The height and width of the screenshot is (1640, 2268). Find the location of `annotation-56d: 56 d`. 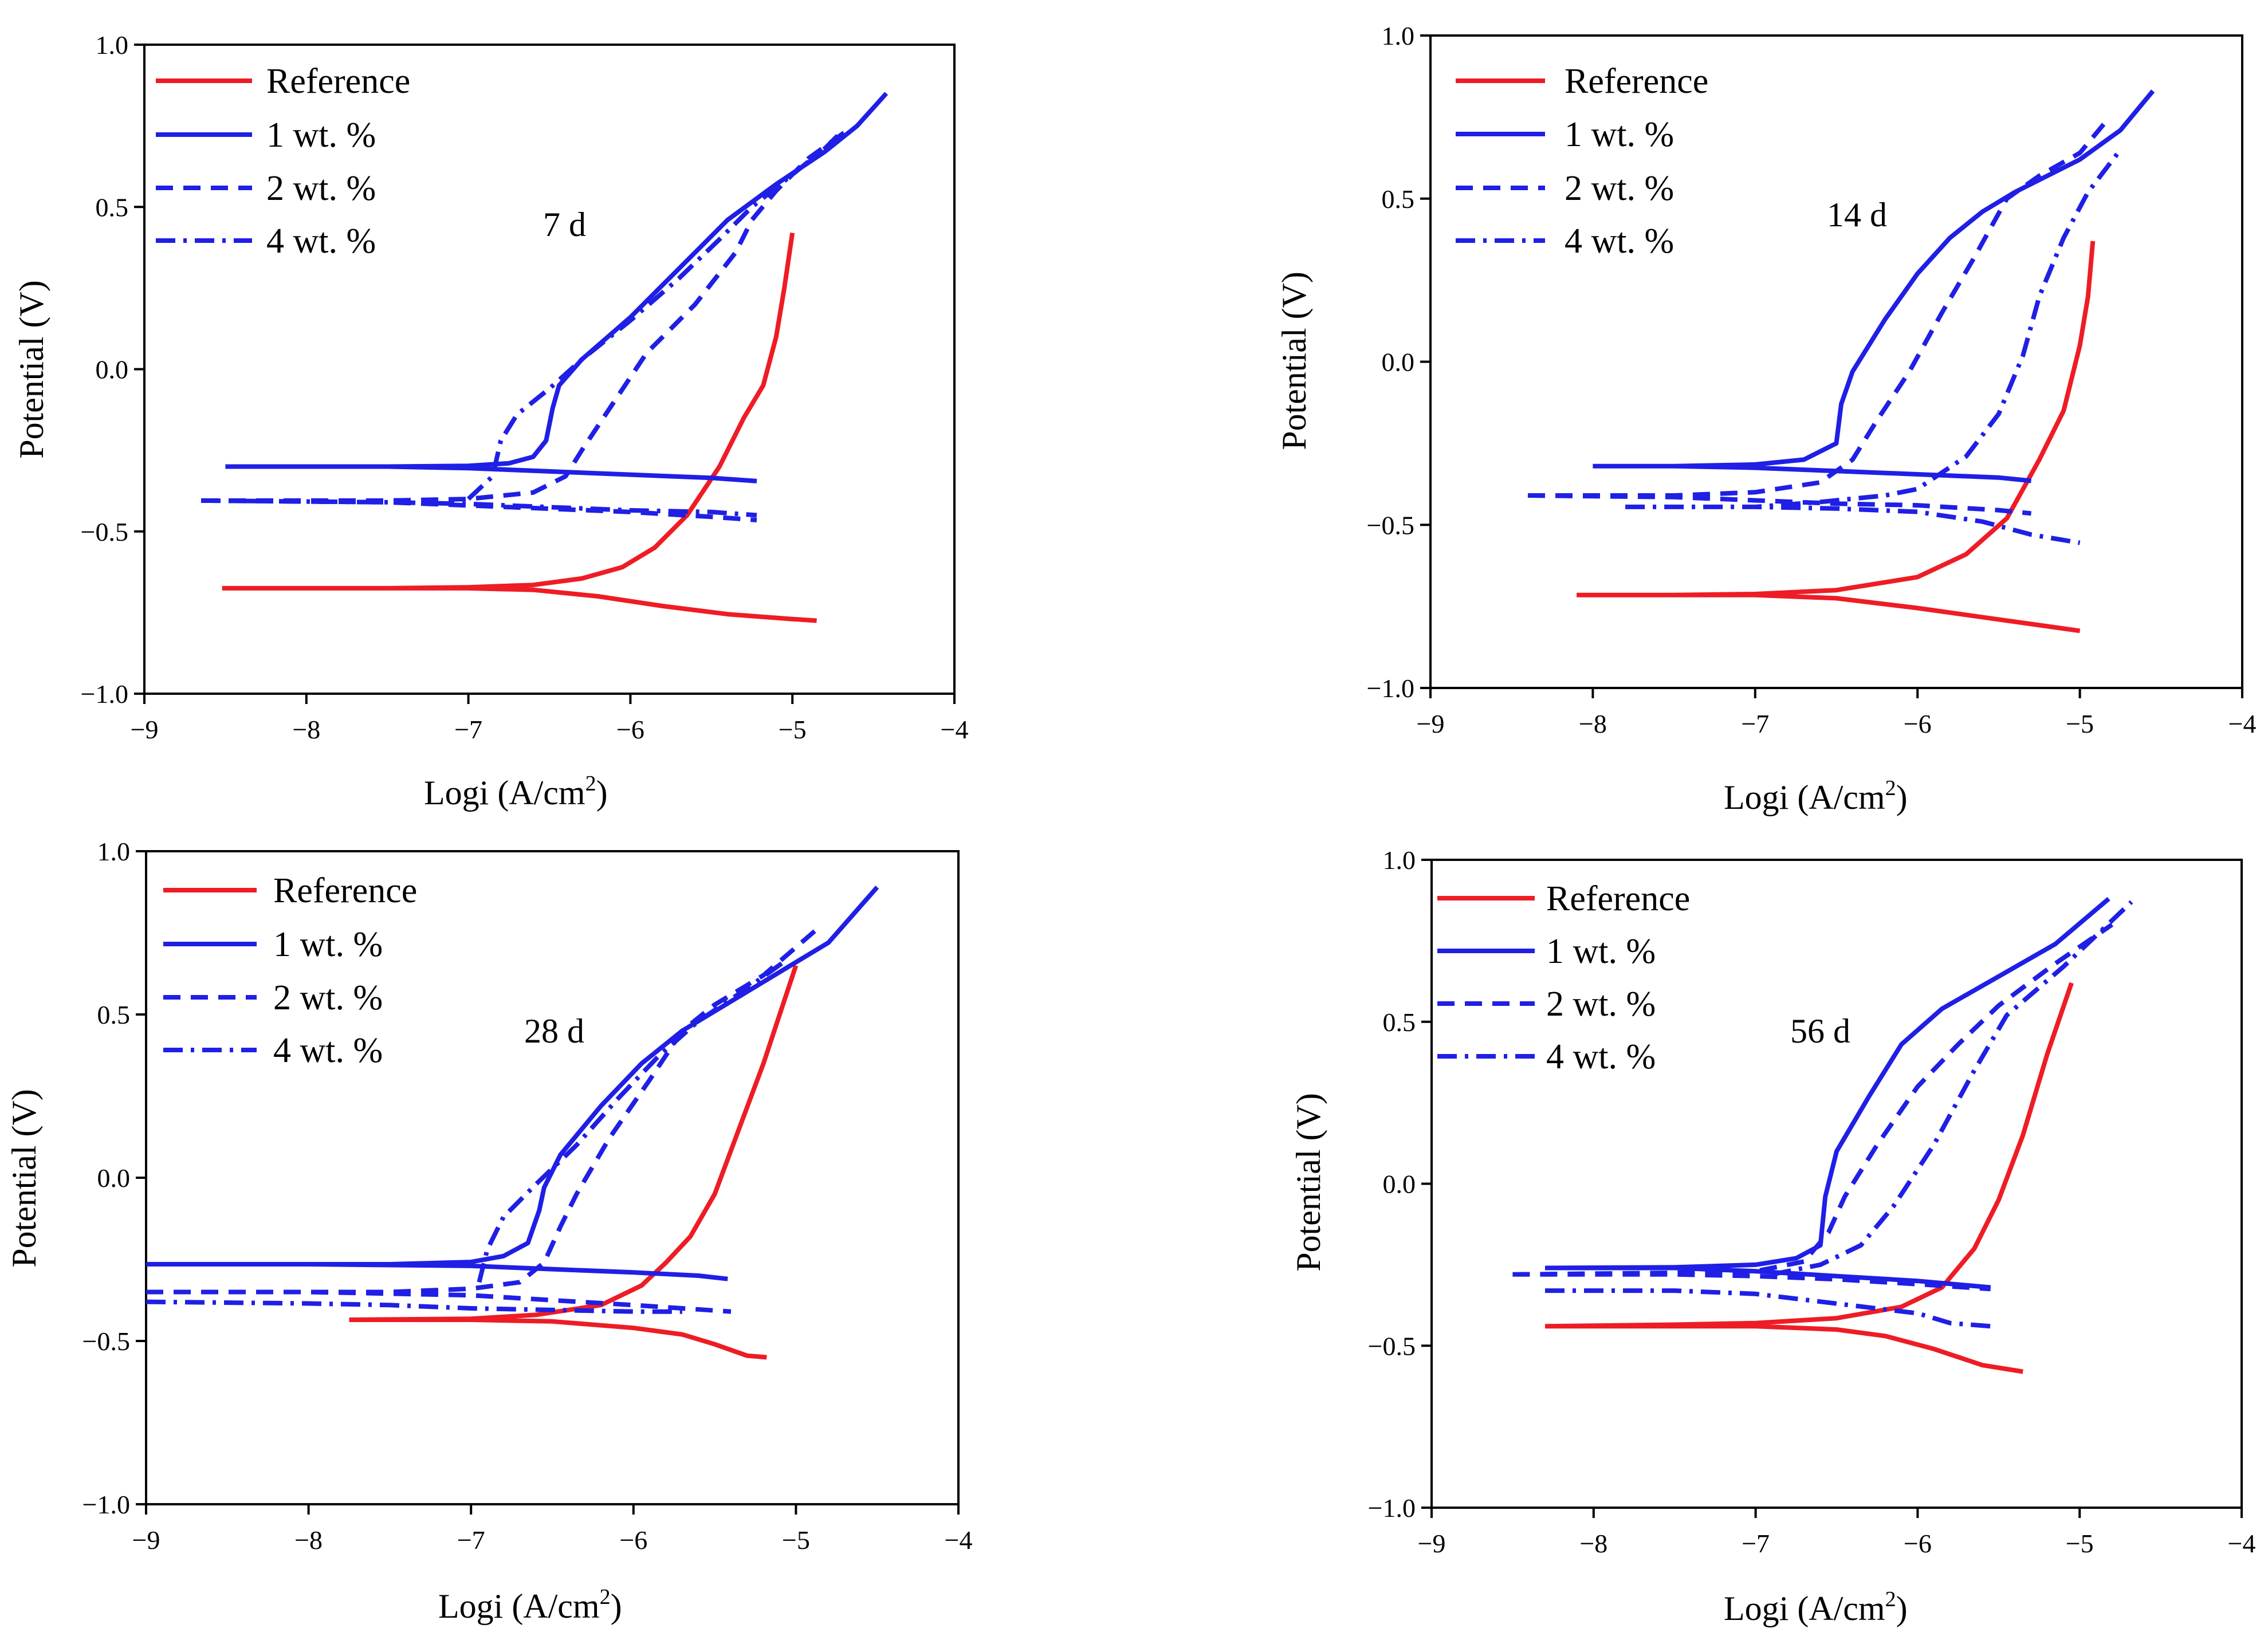

annotation-56d: 56 d is located at coordinates (1820, 1031).